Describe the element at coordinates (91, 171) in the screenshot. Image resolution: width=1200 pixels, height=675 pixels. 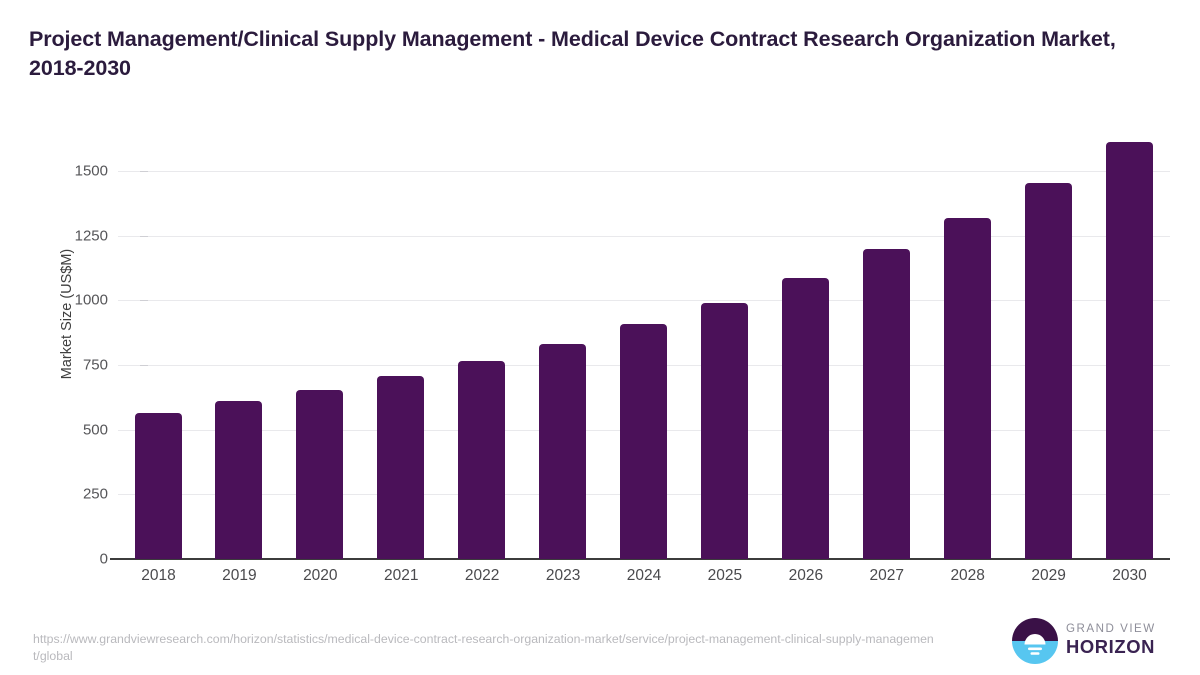
I see `y-tick-label: 1500` at that location.